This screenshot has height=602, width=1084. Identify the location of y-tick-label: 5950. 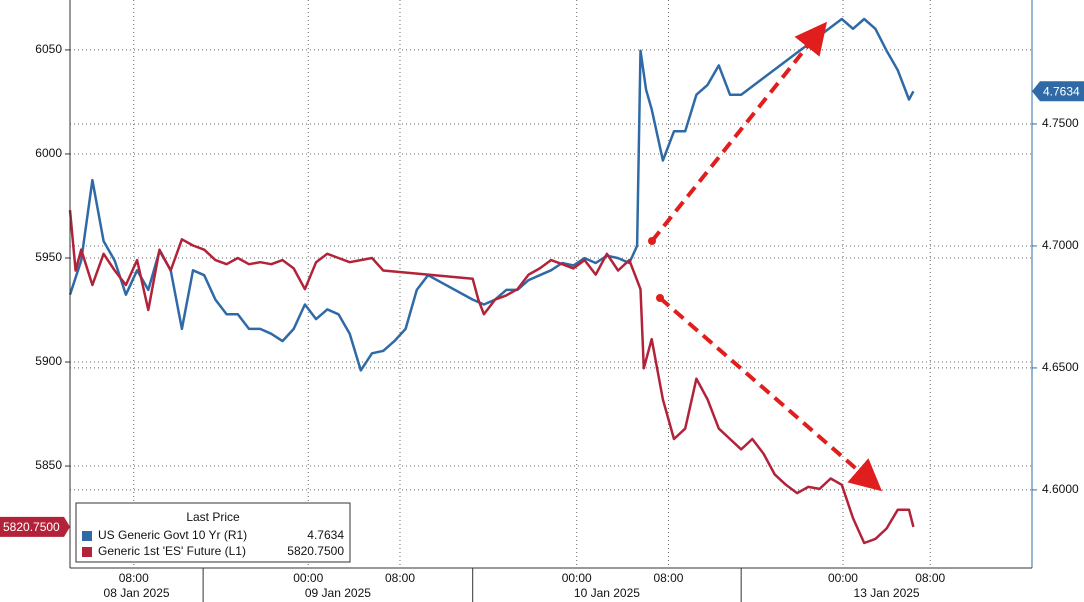
(48, 257).